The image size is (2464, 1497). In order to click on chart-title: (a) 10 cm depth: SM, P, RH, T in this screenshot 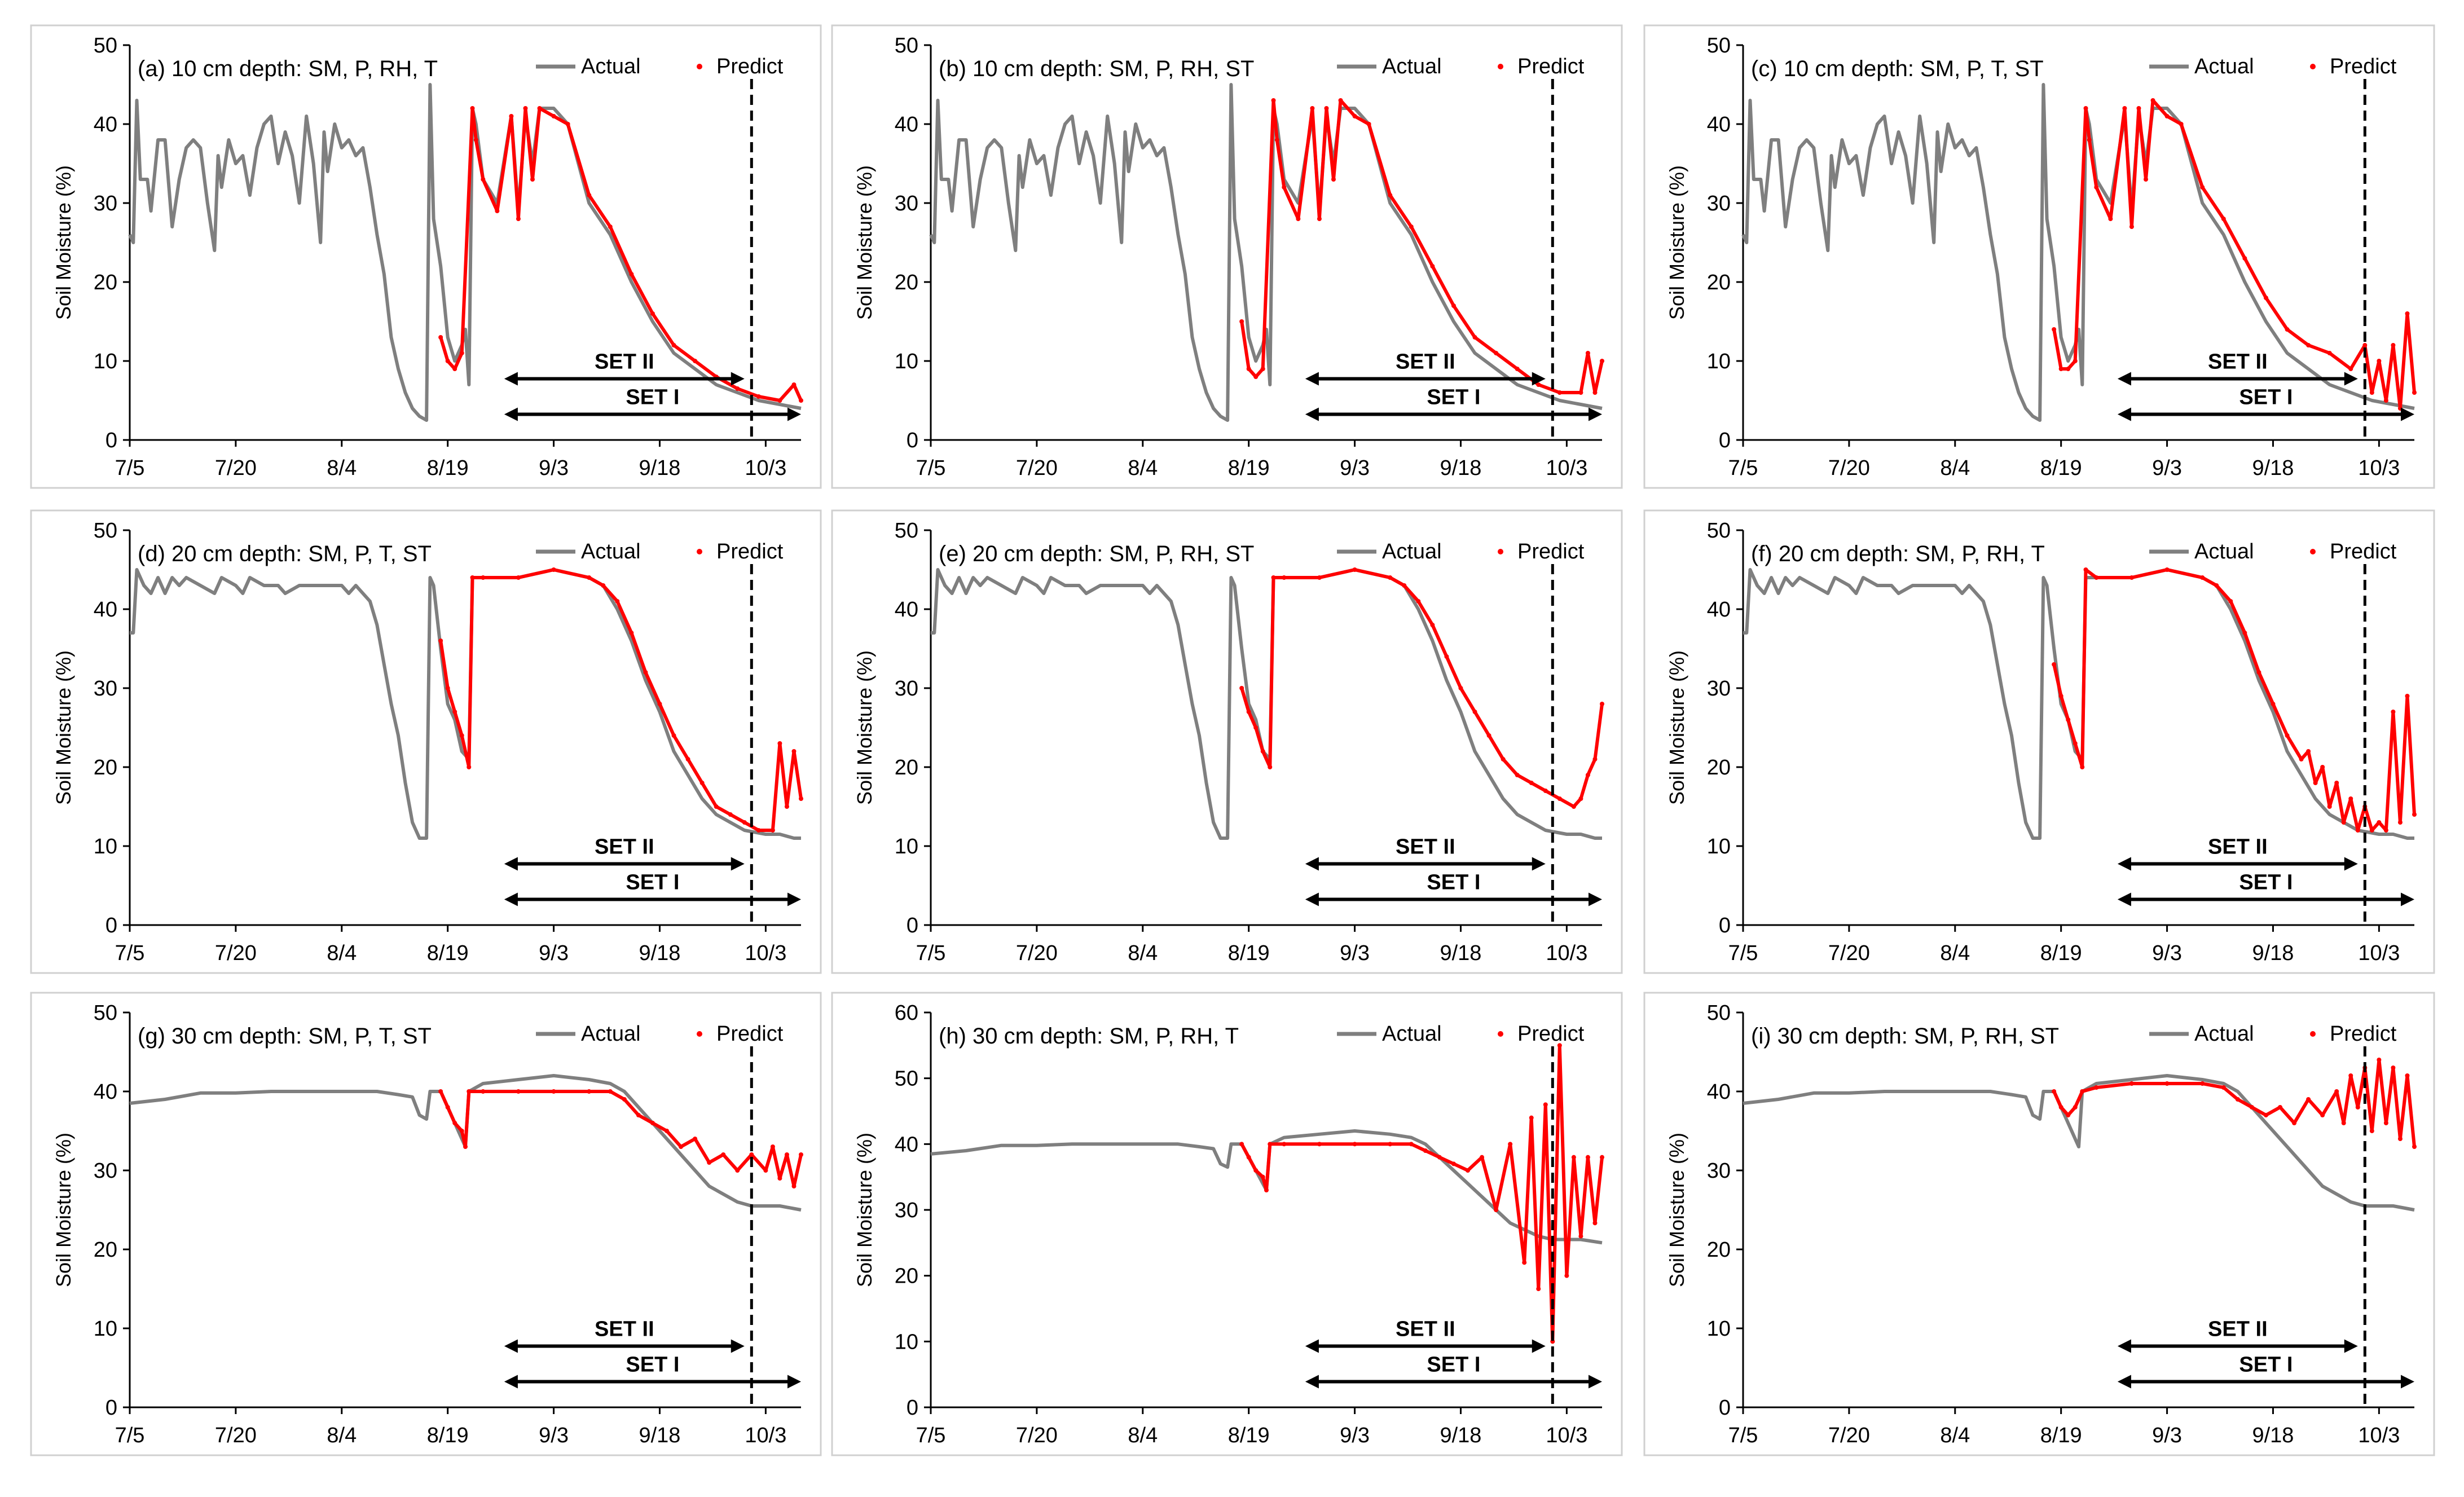, I will do `click(288, 68)`.